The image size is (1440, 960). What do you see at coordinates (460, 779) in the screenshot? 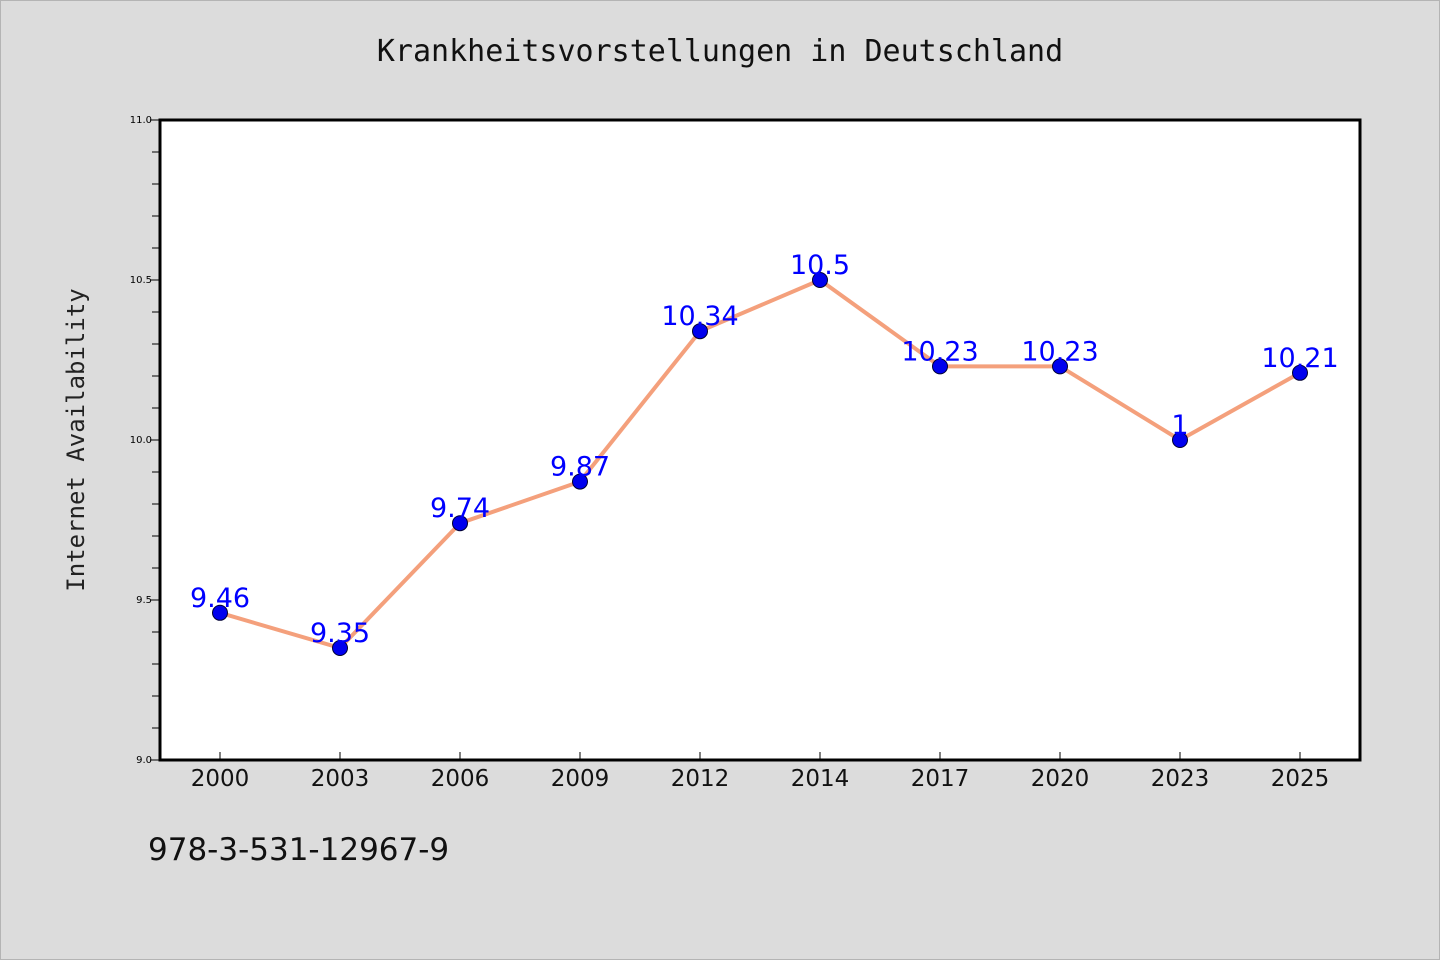
I see `x-tick-label: 2006` at bounding box center [460, 779].